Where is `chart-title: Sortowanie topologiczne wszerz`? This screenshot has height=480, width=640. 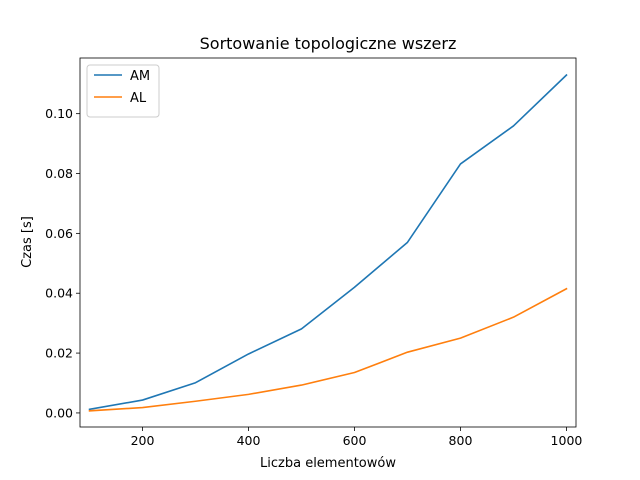
chart-title: Sortowanie topologiczne wszerz is located at coordinates (328, 43).